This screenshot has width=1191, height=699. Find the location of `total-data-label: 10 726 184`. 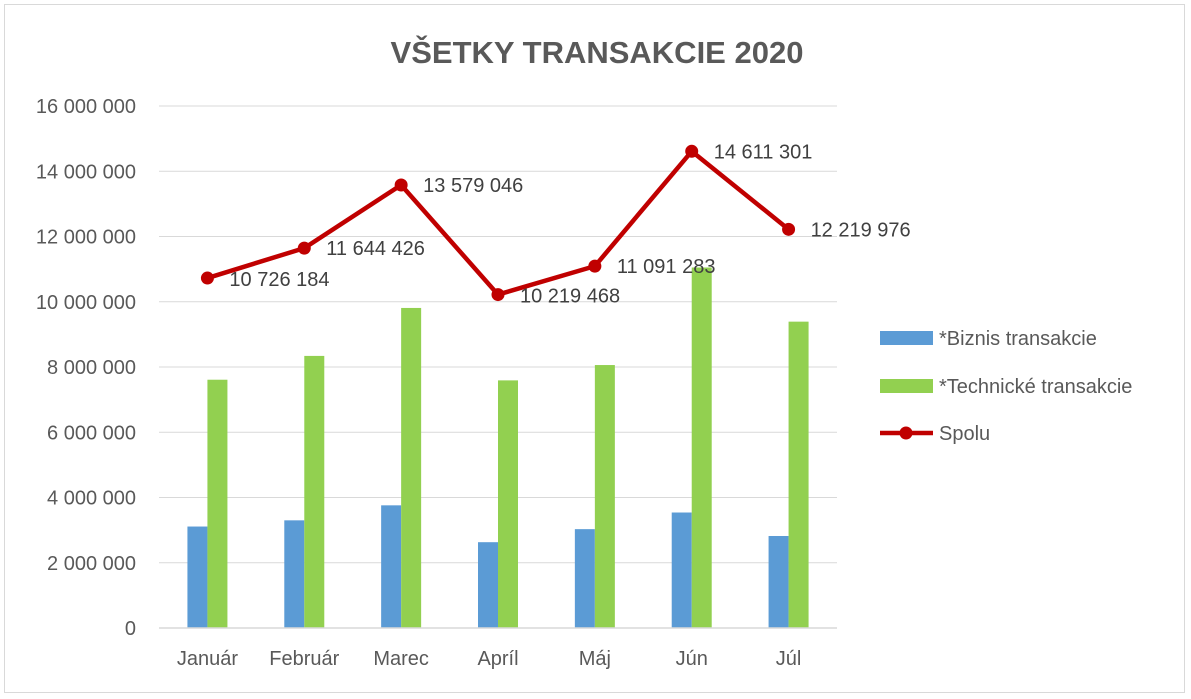

total-data-label: 10 726 184 is located at coordinates (279, 280).